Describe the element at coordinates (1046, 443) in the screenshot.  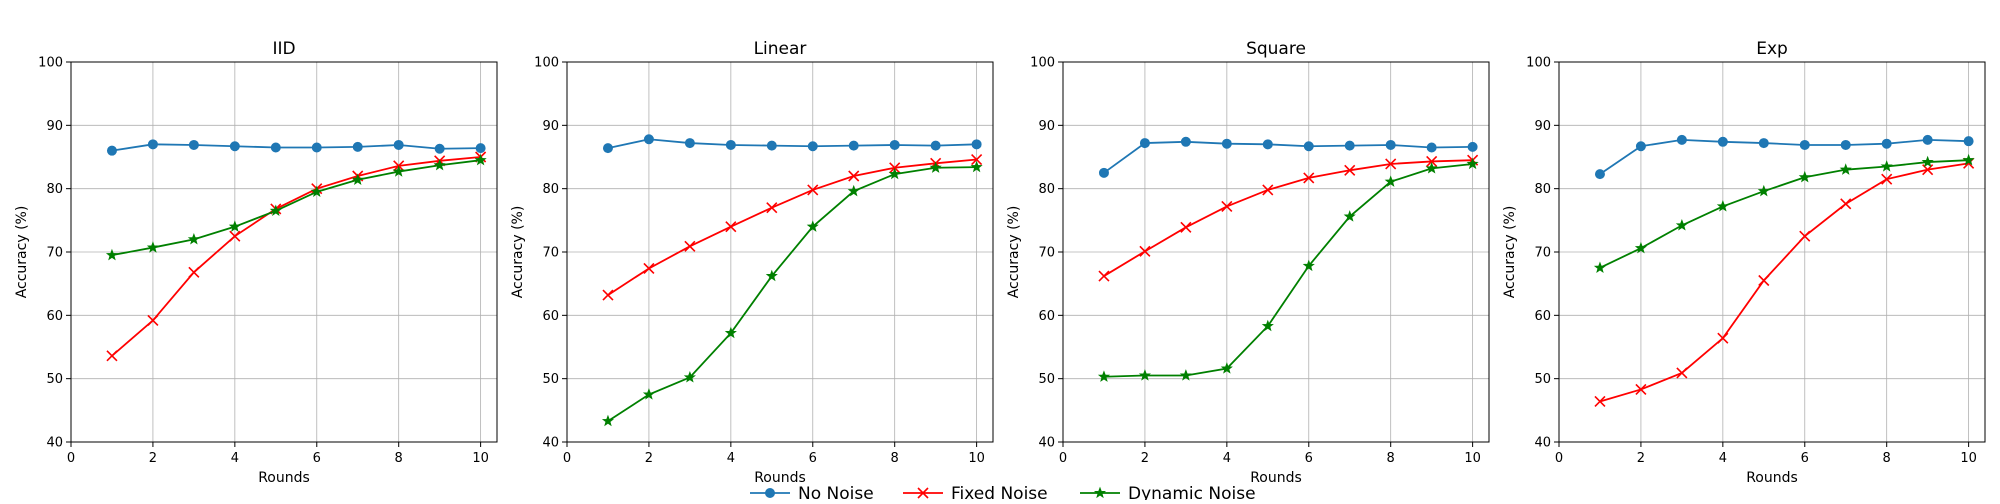
I see `y-tick-label: 40` at that location.